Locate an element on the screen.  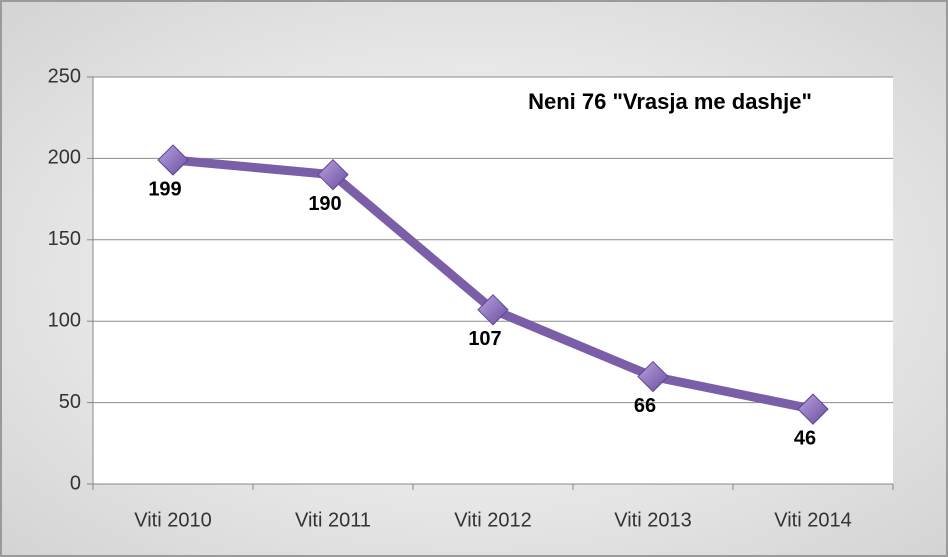
y-tick-label: 100 is located at coordinates (64, 320).